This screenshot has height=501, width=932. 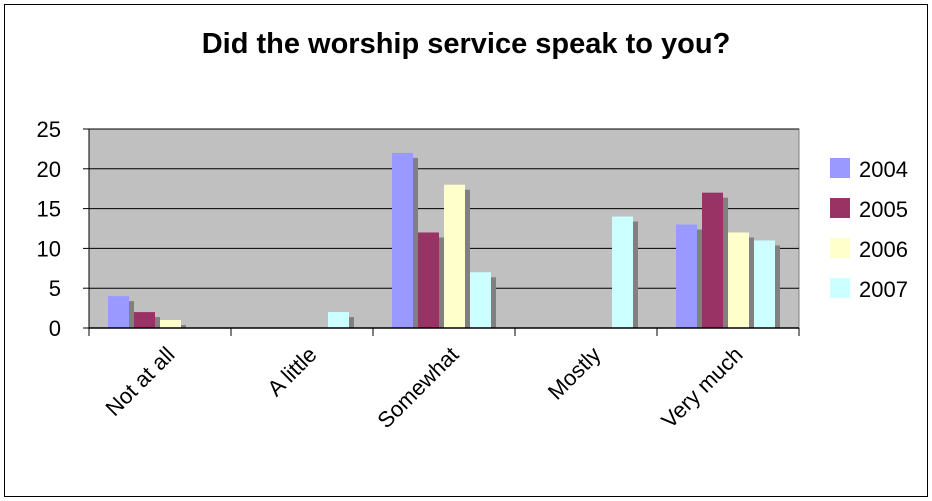 What do you see at coordinates (55, 288) in the screenshot?
I see `y-tick-label: 5` at bounding box center [55, 288].